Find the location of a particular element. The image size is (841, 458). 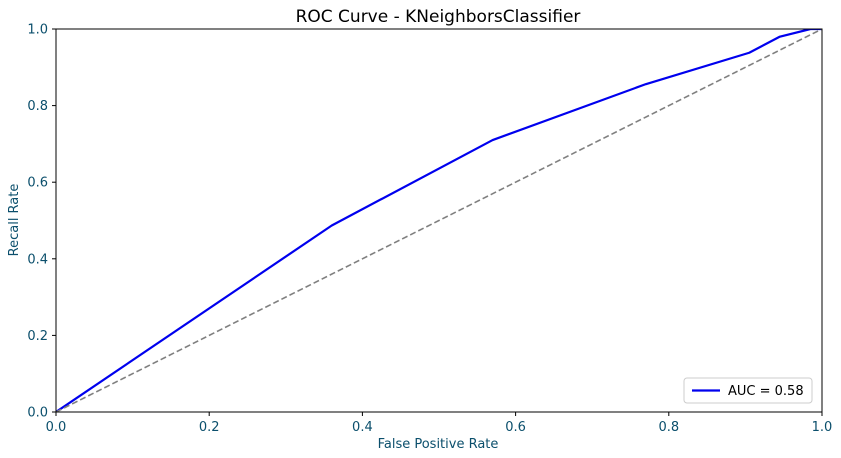

legend-box is located at coordinates (748, 390).